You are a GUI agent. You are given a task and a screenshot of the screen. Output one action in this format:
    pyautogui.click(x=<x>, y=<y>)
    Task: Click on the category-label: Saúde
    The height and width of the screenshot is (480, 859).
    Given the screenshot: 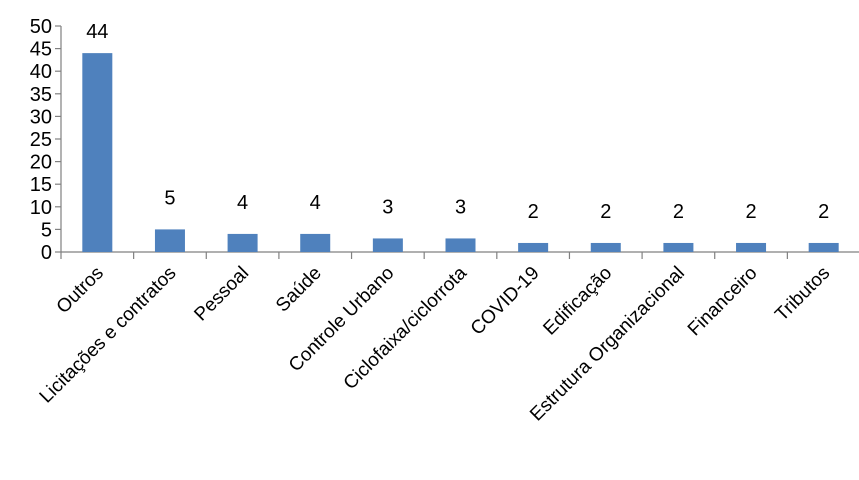 What is the action you would take?
    pyautogui.click(x=299, y=290)
    